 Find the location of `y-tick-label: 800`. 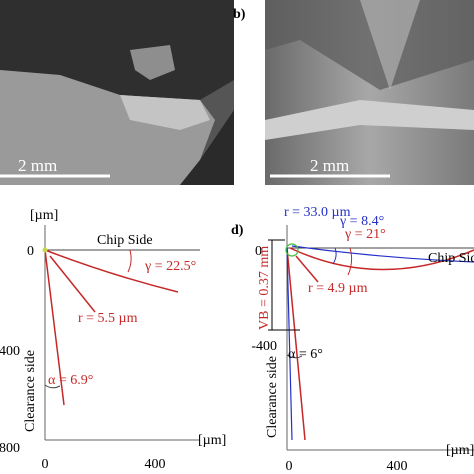

y-tick-label: 800 is located at coordinates (10, 448).